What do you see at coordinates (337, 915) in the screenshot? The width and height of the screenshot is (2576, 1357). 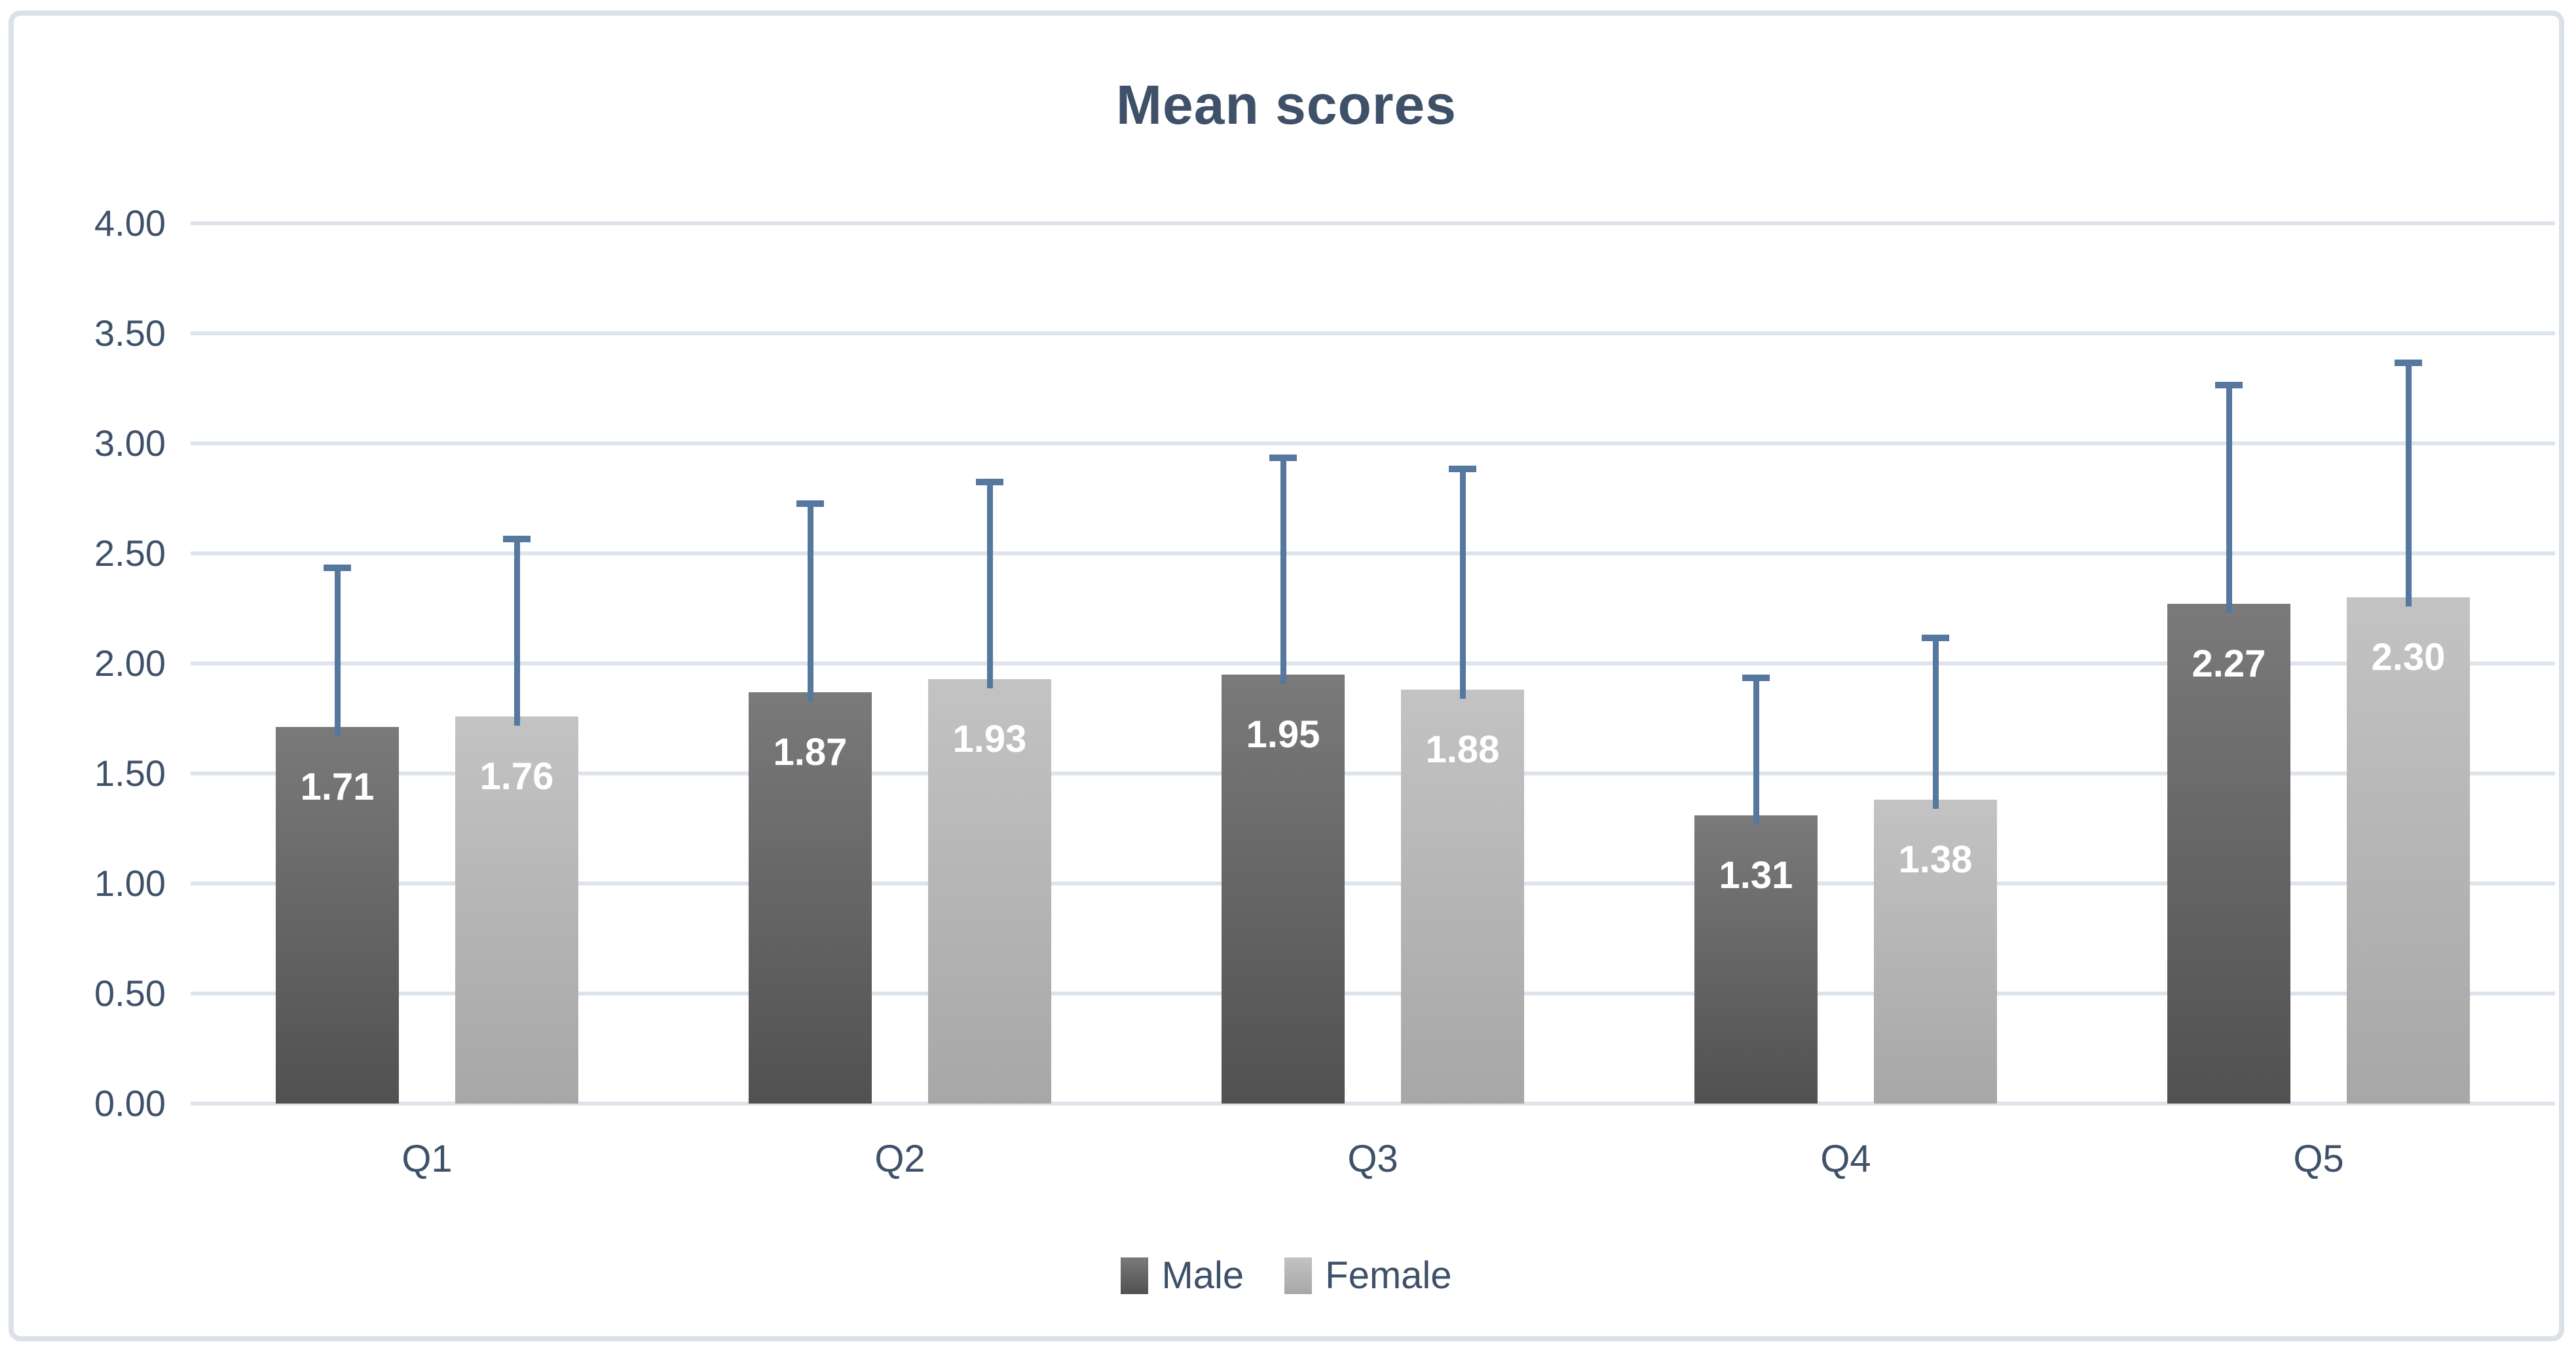 I see `bar-male-q1` at bounding box center [337, 915].